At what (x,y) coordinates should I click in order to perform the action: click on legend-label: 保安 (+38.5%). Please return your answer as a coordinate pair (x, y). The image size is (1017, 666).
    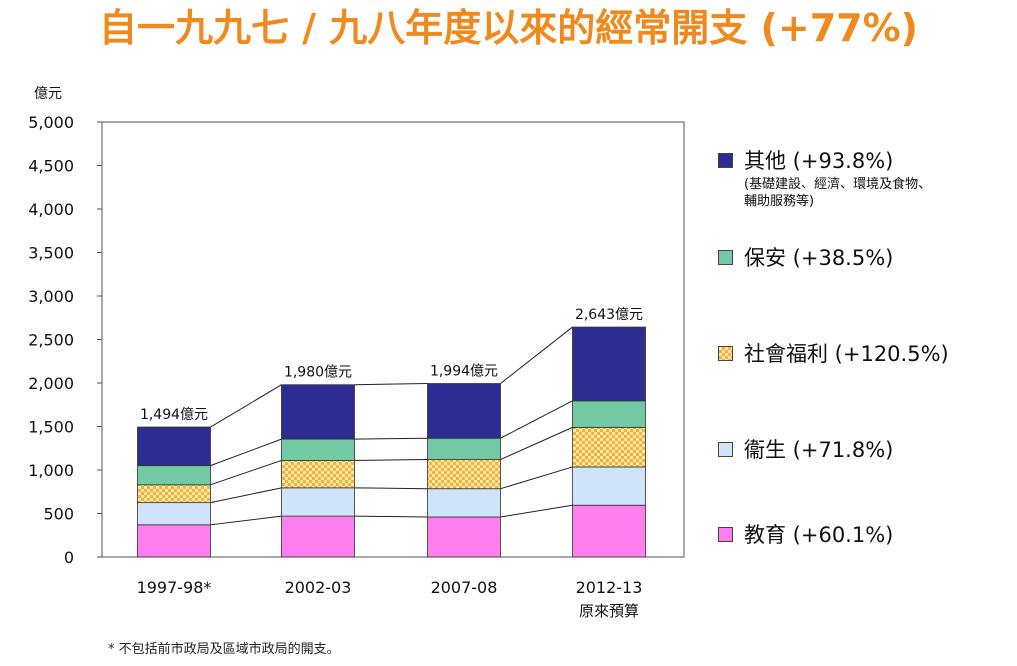
    Looking at the image, I should click on (819, 258).